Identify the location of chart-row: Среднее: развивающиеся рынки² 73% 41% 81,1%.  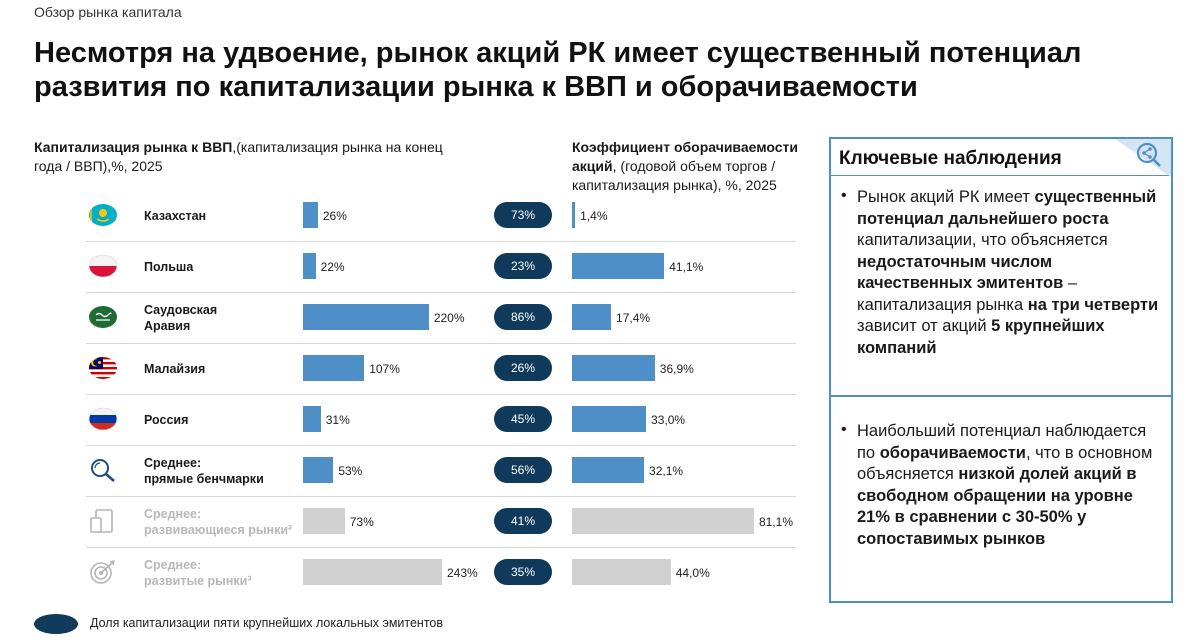
(441, 522).